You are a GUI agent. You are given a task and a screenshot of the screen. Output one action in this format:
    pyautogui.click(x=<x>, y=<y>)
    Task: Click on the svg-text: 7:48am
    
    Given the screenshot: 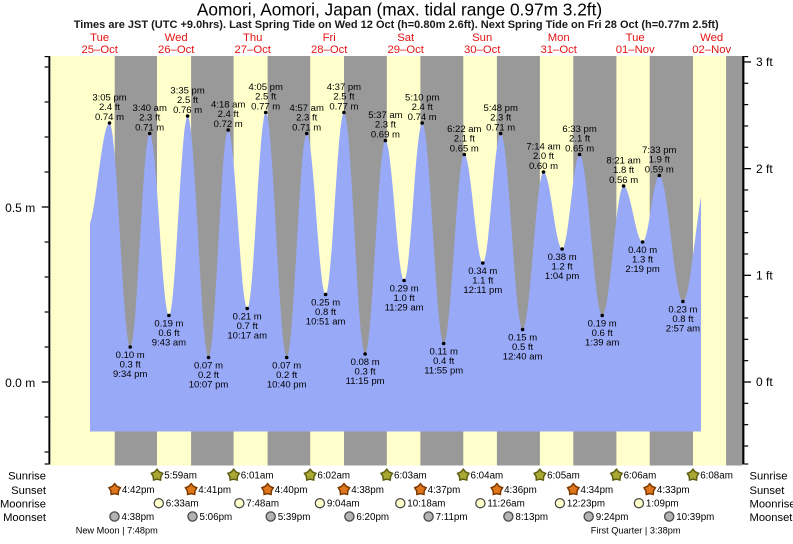 What is the action you would take?
    pyautogui.click(x=262, y=504)
    